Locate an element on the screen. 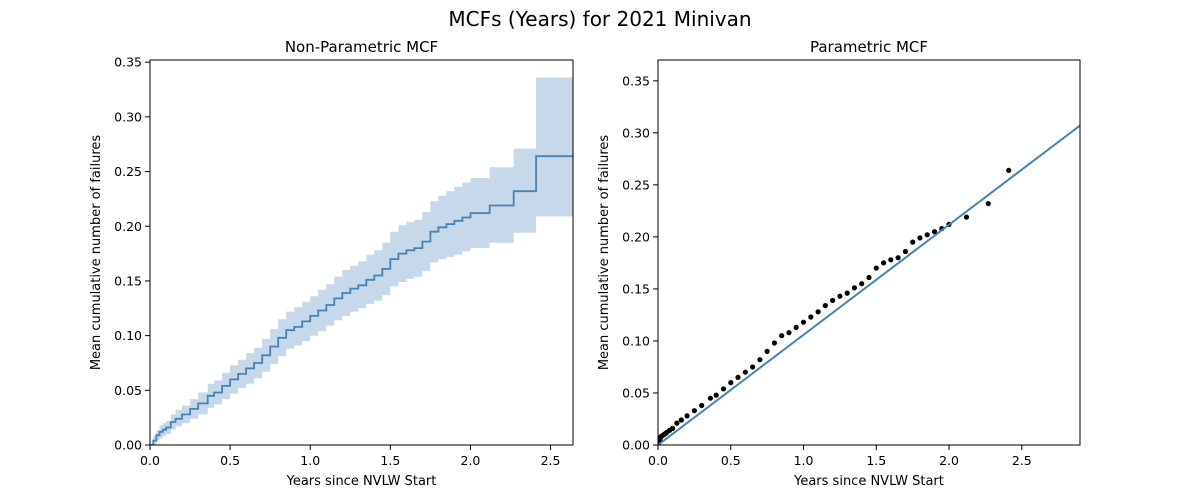  axes-title: Parametric MCF is located at coordinates (869, 47).